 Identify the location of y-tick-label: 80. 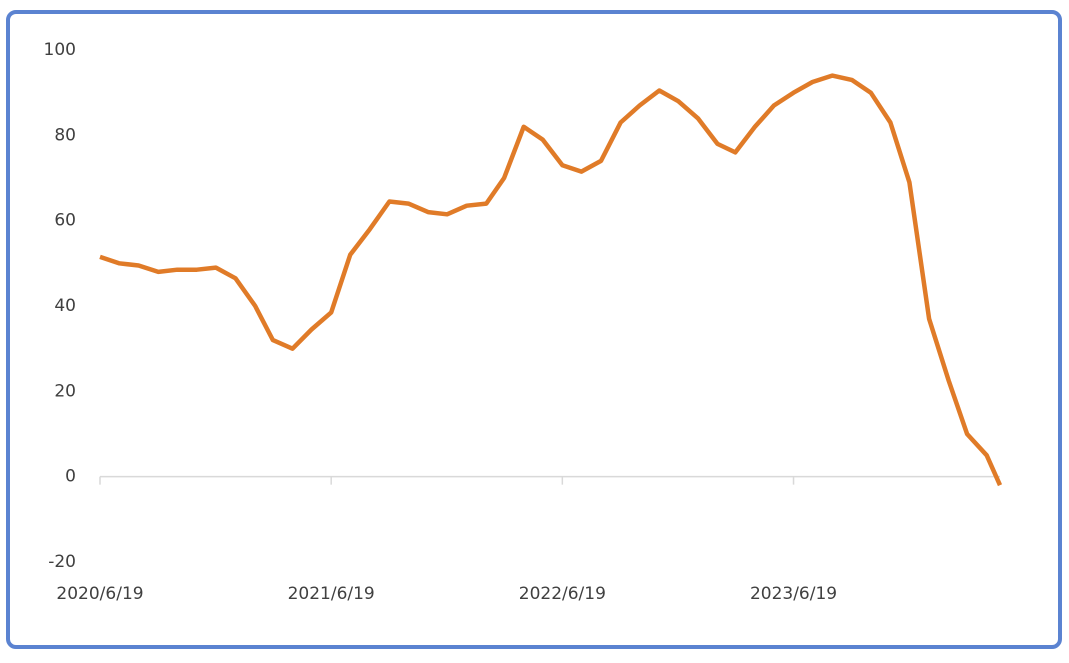
(65, 135).